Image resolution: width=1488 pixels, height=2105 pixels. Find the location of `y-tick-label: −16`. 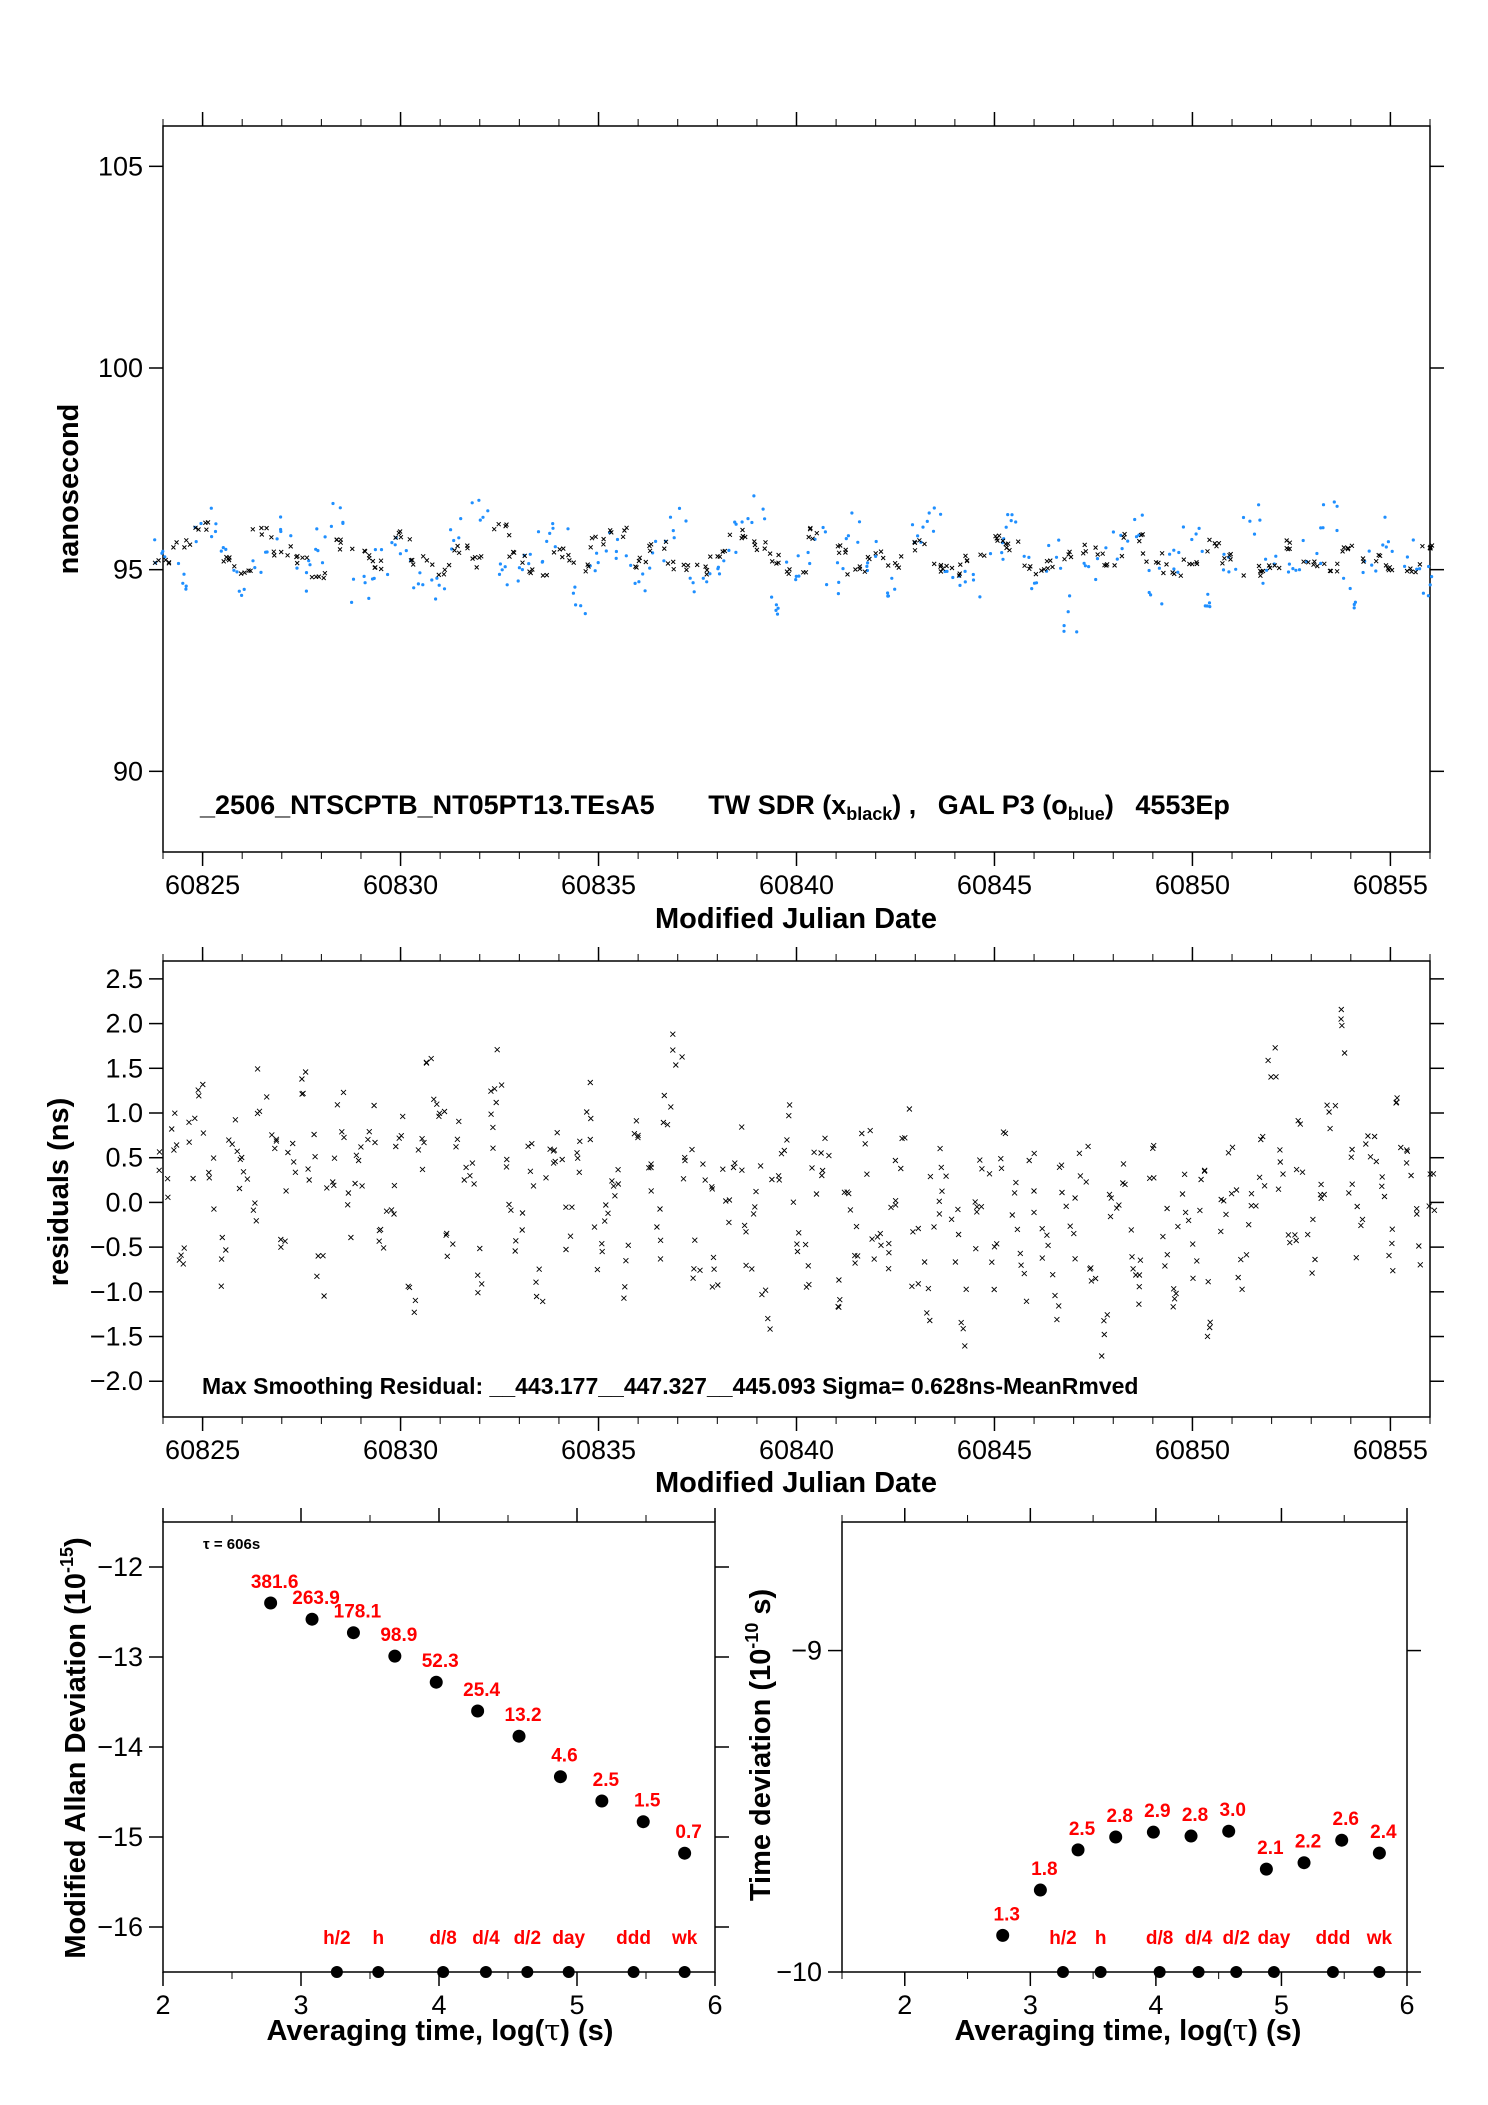

y-tick-label: −16 is located at coordinates (120, 1927).